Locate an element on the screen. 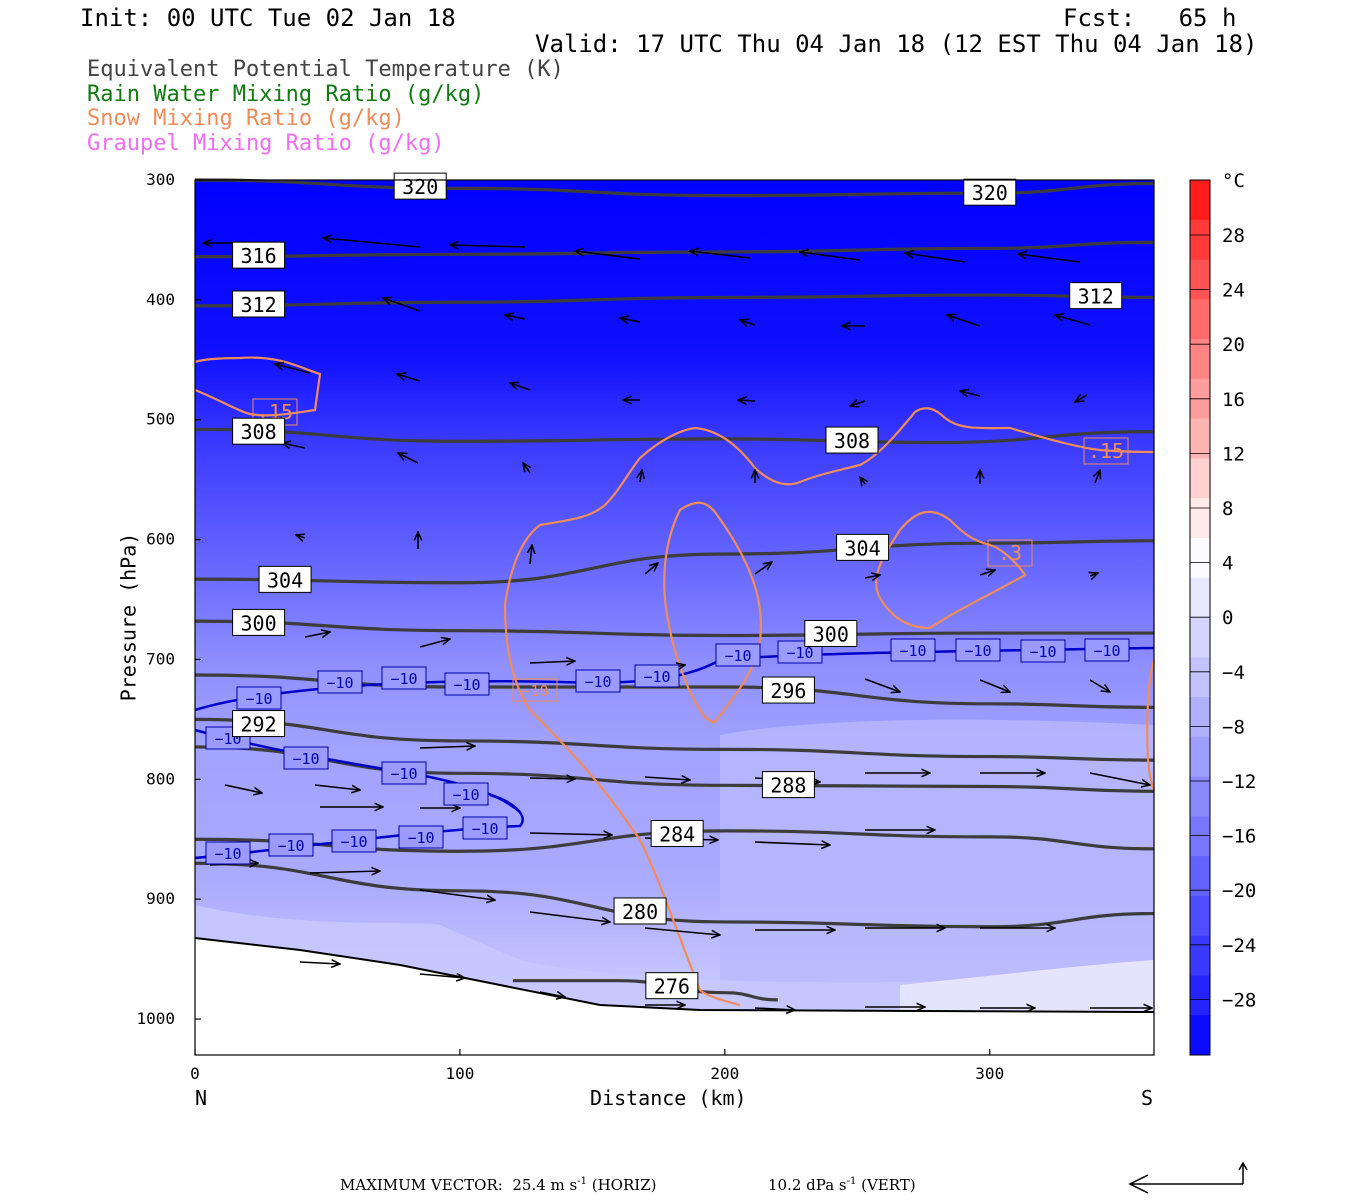  svg-text: 304 is located at coordinates (285, 580).